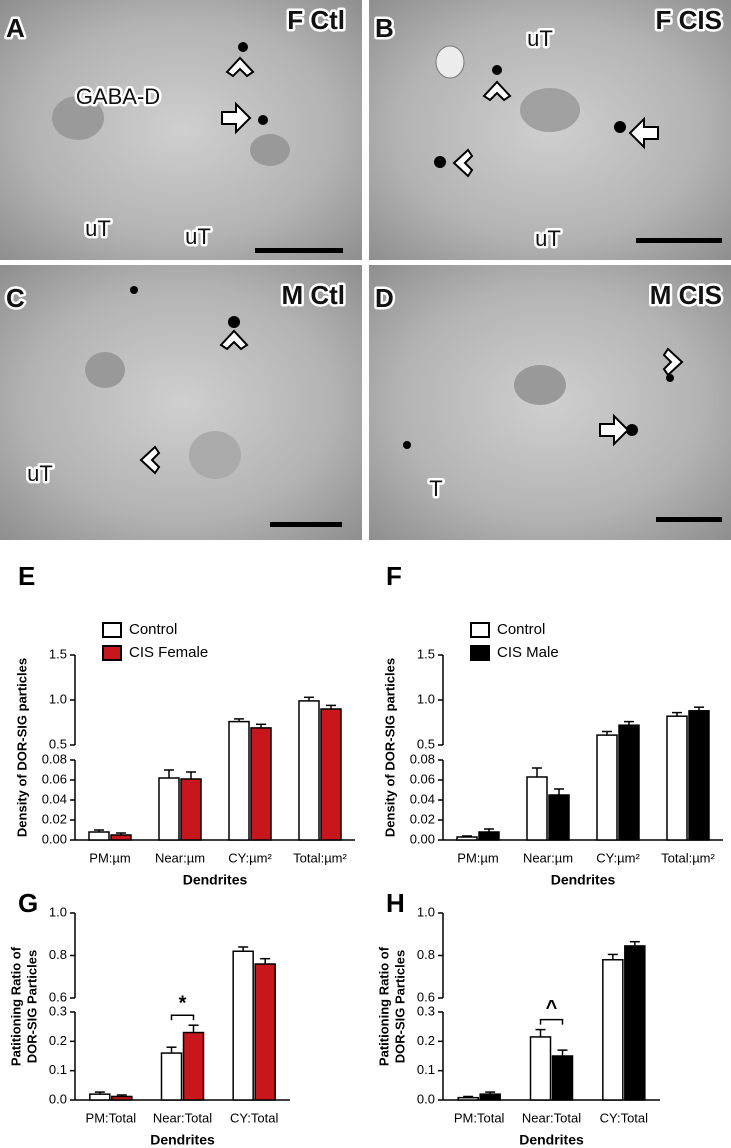 The width and height of the screenshot is (731, 1148). What do you see at coordinates (394, 576) in the screenshot?
I see `panel-letter: F` at bounding box center [394, 576].